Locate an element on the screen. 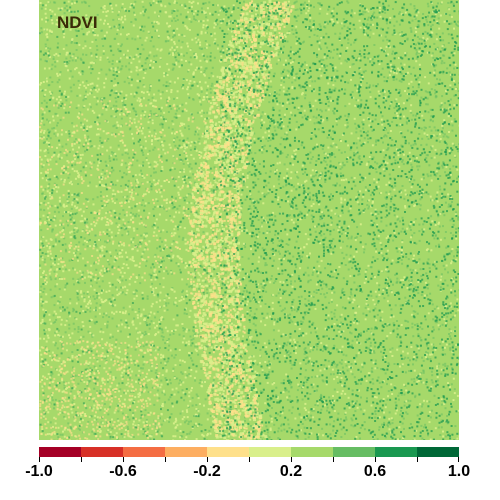 The height and width of the screenshot is (500, 500). colorbar-ticks: -1.0 -0.6 -0.2 0.2 0.6 1.0 is located at coordinates (250, 477).